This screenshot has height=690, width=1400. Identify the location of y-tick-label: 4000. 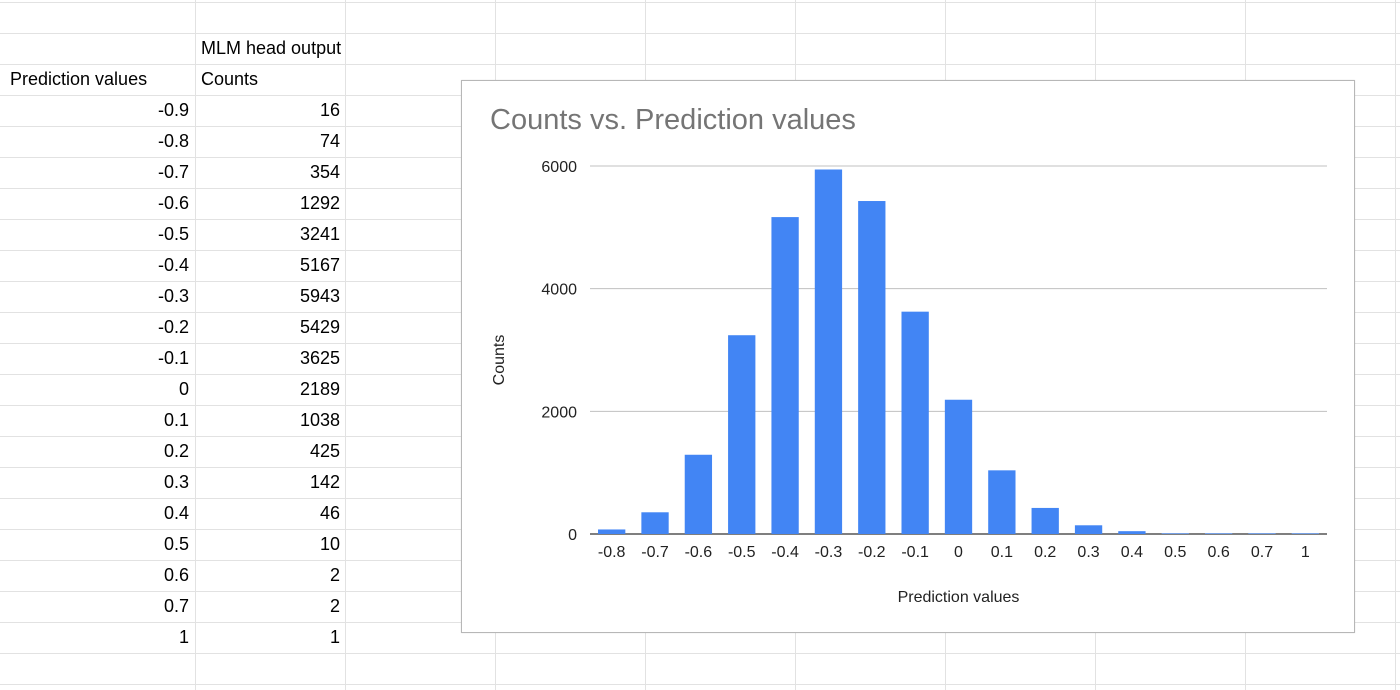
(559, 290).